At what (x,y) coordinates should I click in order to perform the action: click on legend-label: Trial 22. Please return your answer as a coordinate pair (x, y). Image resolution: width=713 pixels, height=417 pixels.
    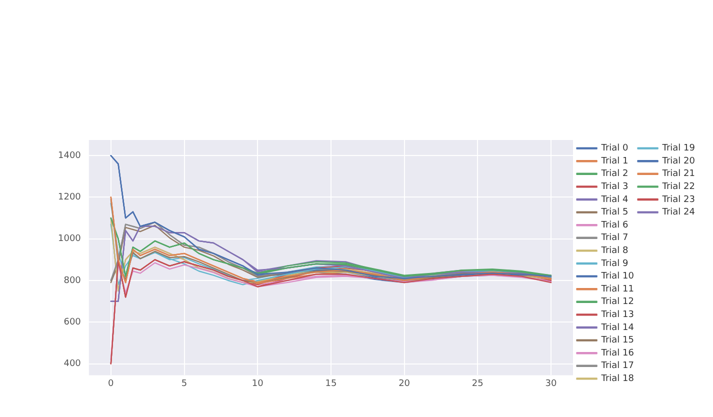
    Looking at the image, I should click on (678, 187).